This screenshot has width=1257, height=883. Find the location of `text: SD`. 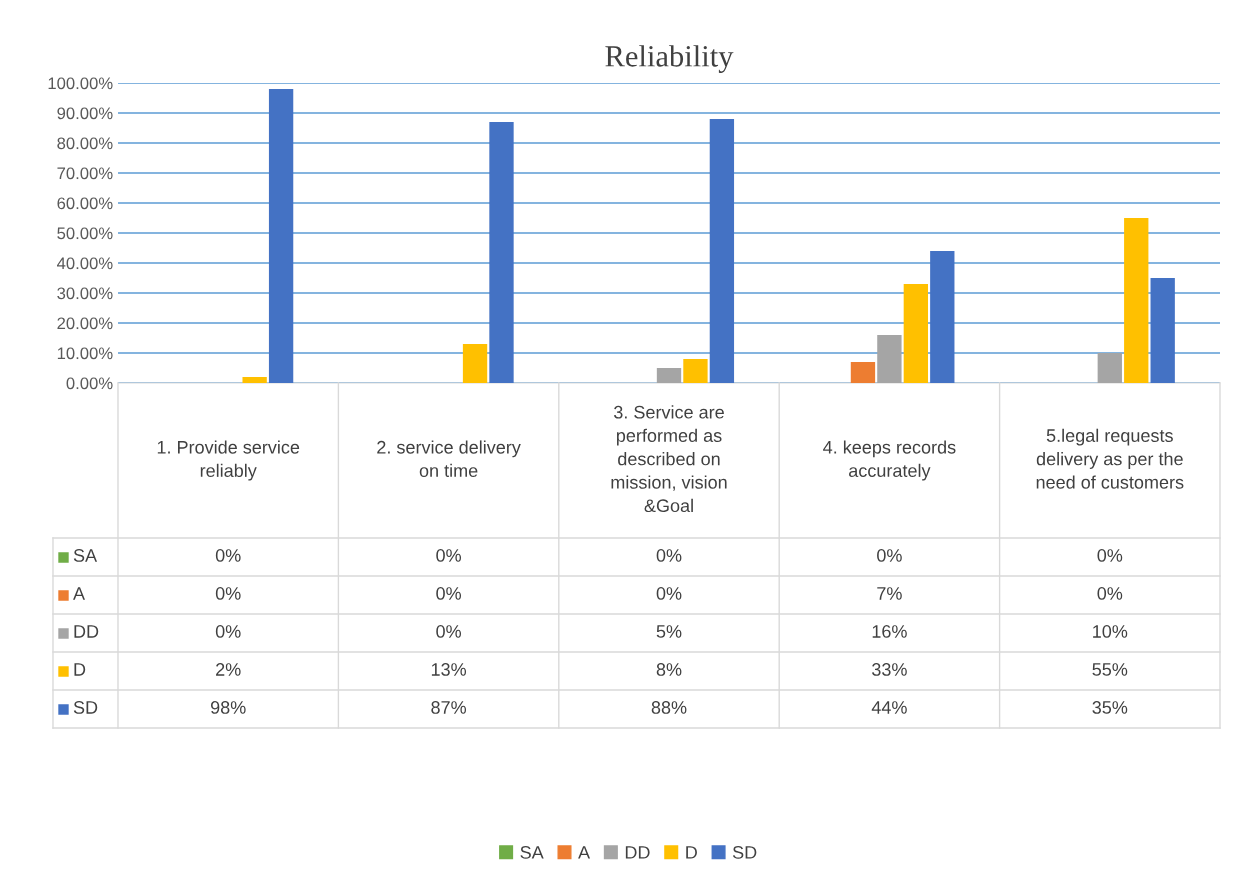

text: SD is located at coordinates (744, 852).